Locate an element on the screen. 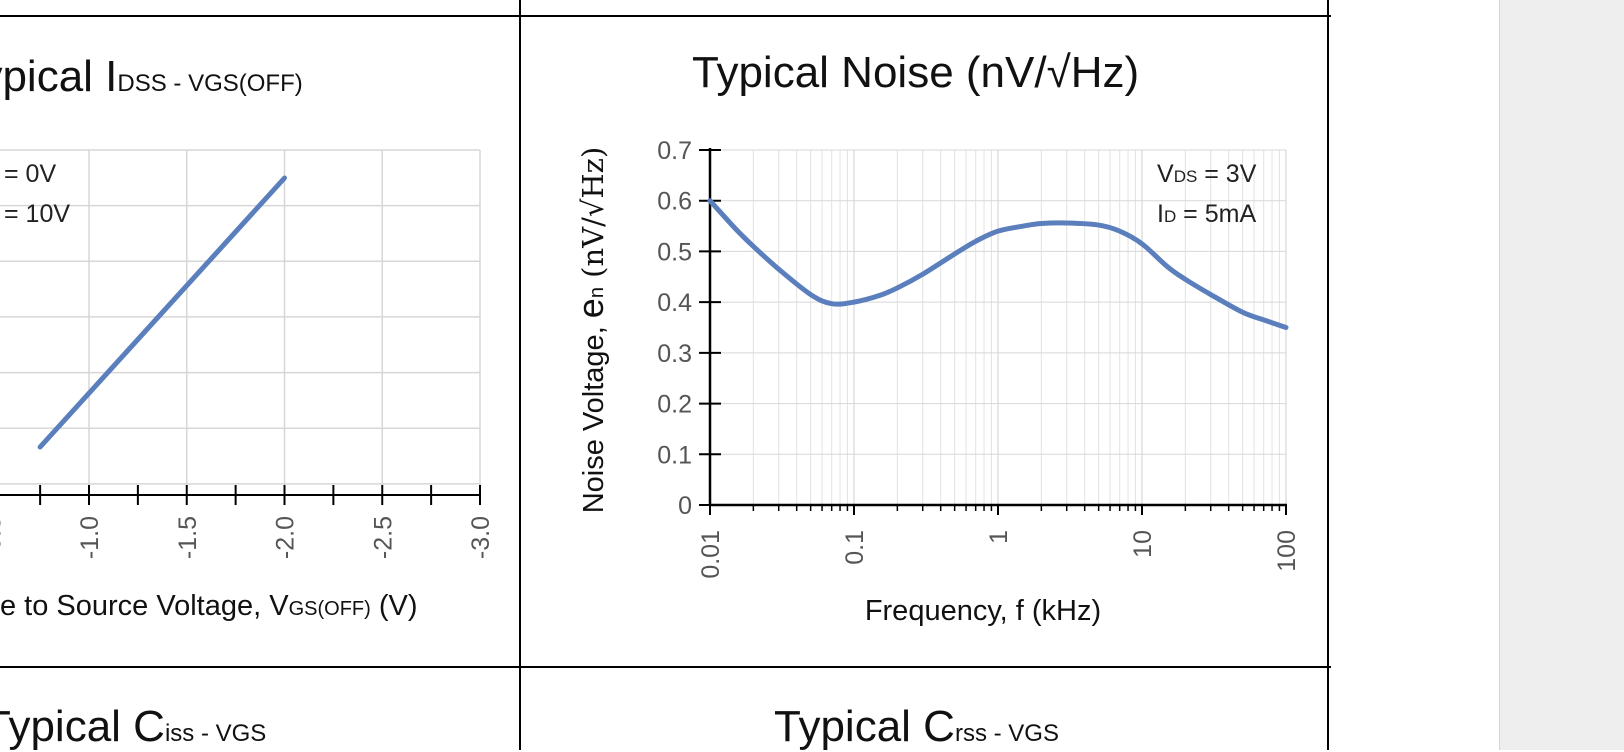 The image size is (1624, 752). idss-x-tick-label: -3.0 is located at coordinates (481, 537).